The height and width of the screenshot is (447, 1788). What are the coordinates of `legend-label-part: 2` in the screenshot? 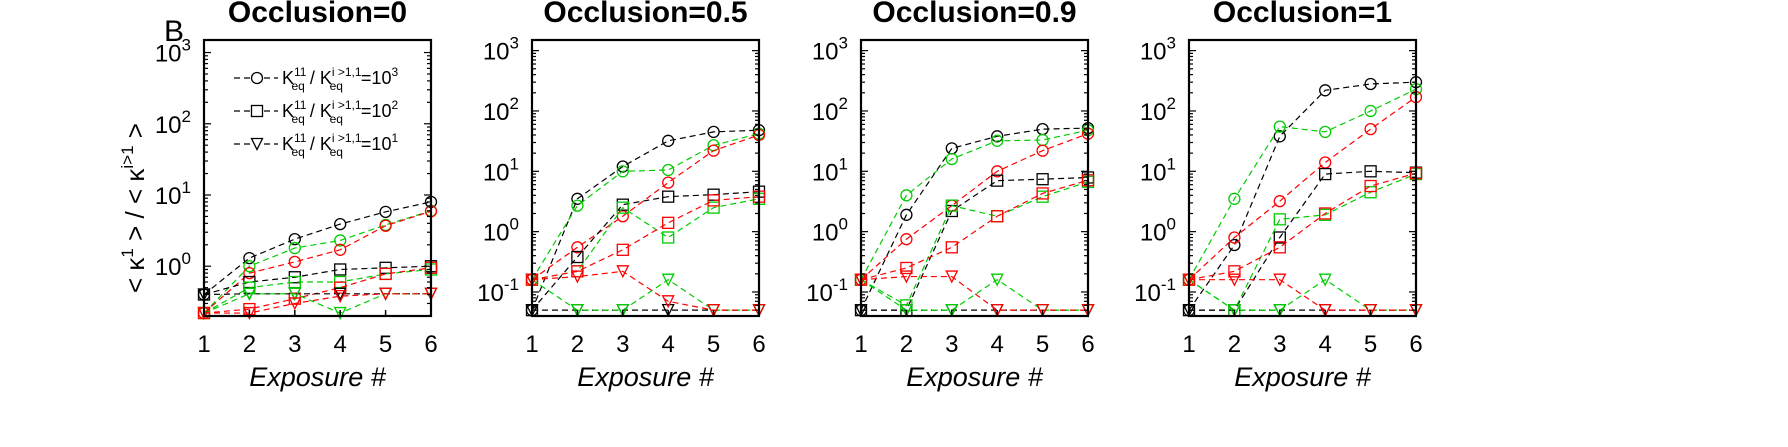 It's located at (394, 105).